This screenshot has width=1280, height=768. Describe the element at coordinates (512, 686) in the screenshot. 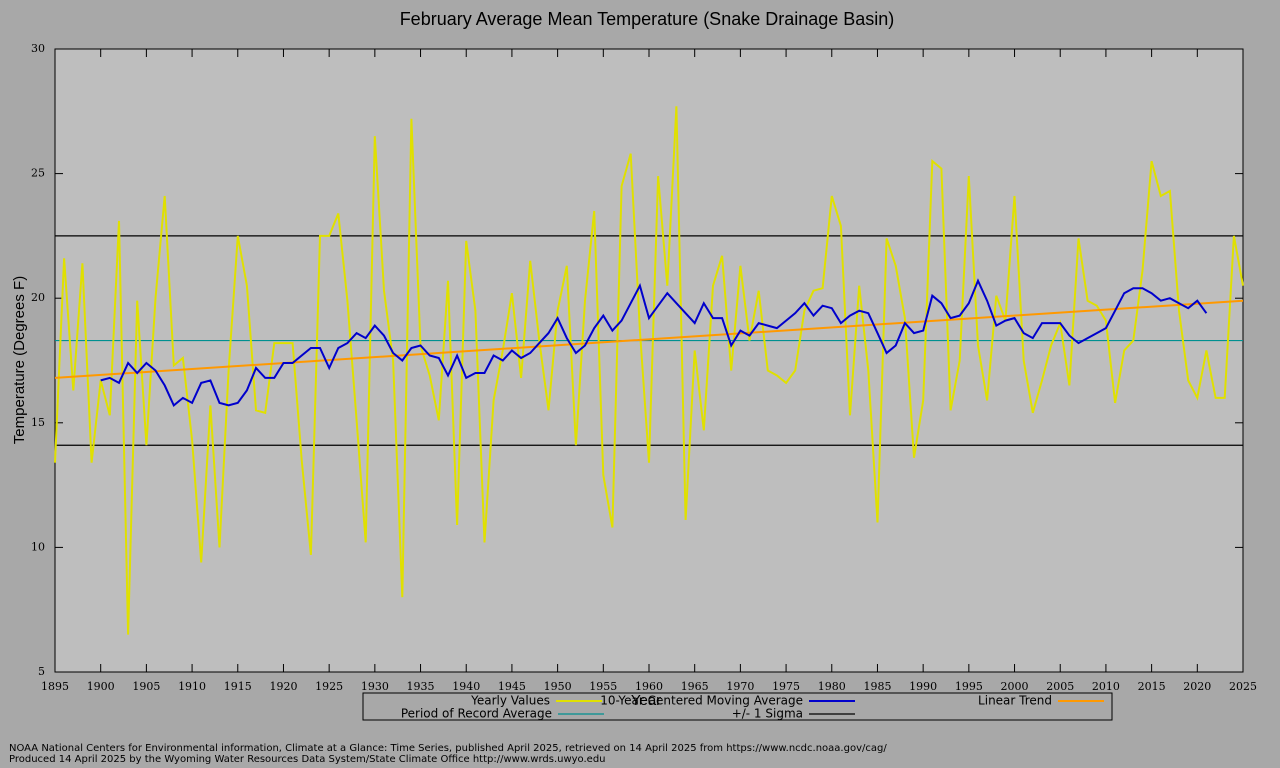

I see `x-tick-label: 1945` at that location.